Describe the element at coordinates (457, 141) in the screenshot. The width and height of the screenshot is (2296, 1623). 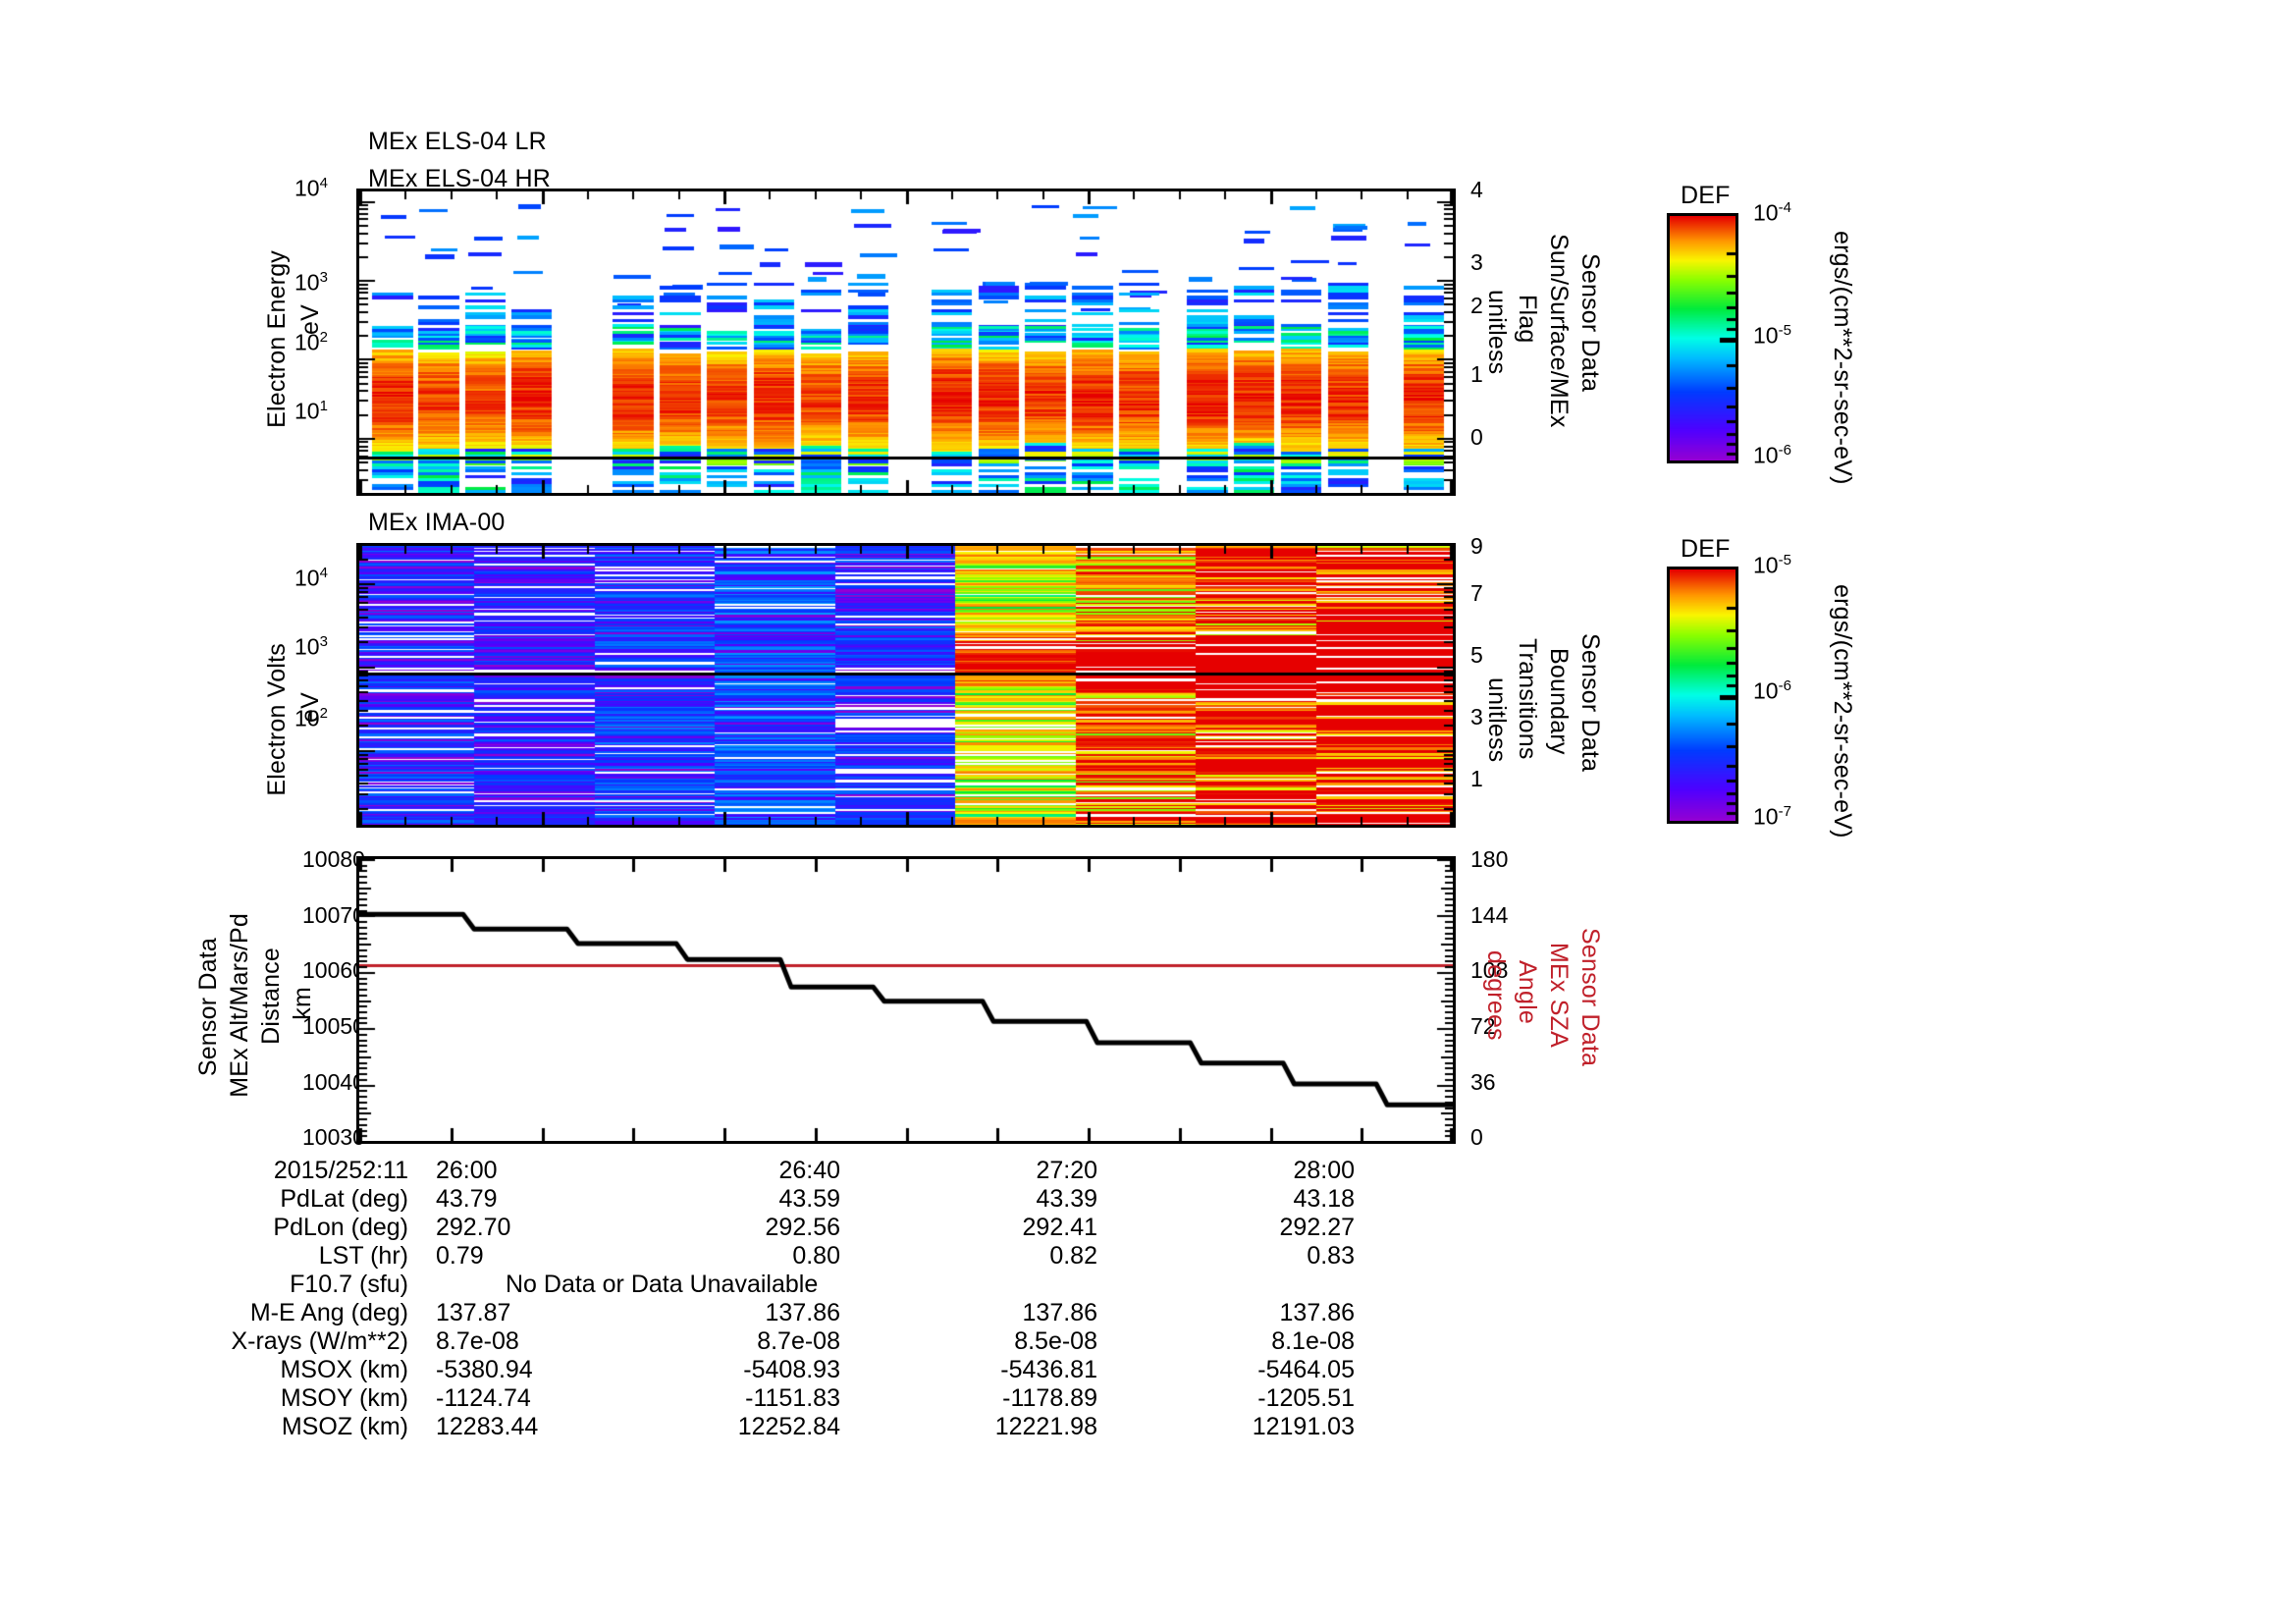
I see `panel1-title-lr: MEx ELS-04 LR` at that location.